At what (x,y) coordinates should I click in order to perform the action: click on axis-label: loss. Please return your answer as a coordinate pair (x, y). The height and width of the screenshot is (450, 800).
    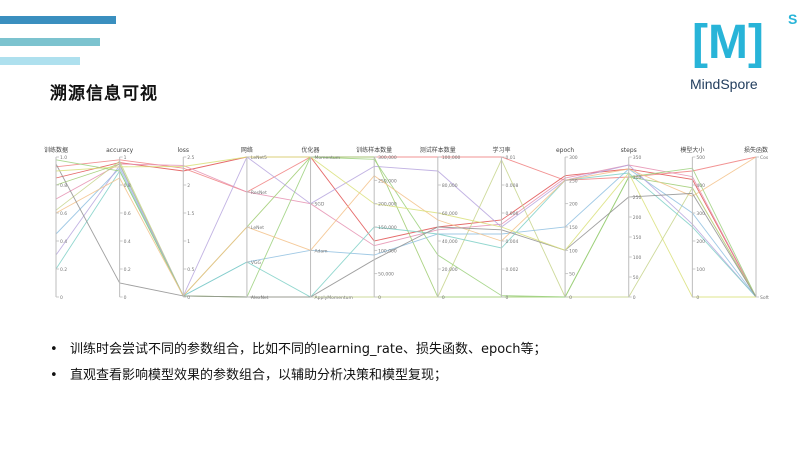
    Looking at the image, I should click on (183, 150).